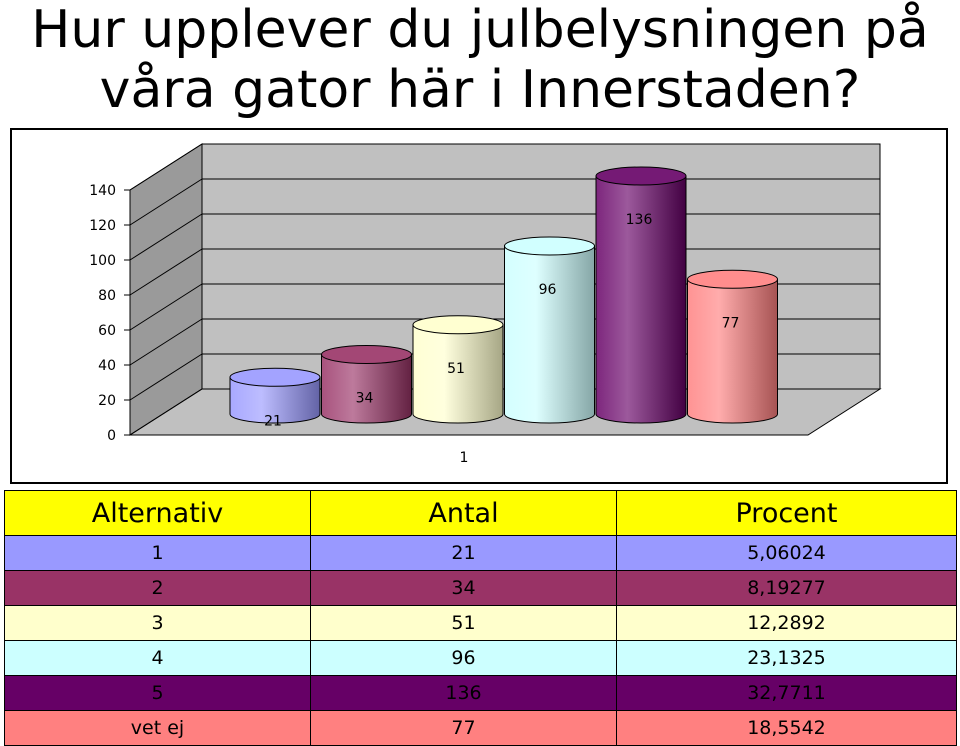  What do you see at coordinates (463, 588) in the screenshot?
I see `cell-antal: 34` at bounding box center [463, 588].